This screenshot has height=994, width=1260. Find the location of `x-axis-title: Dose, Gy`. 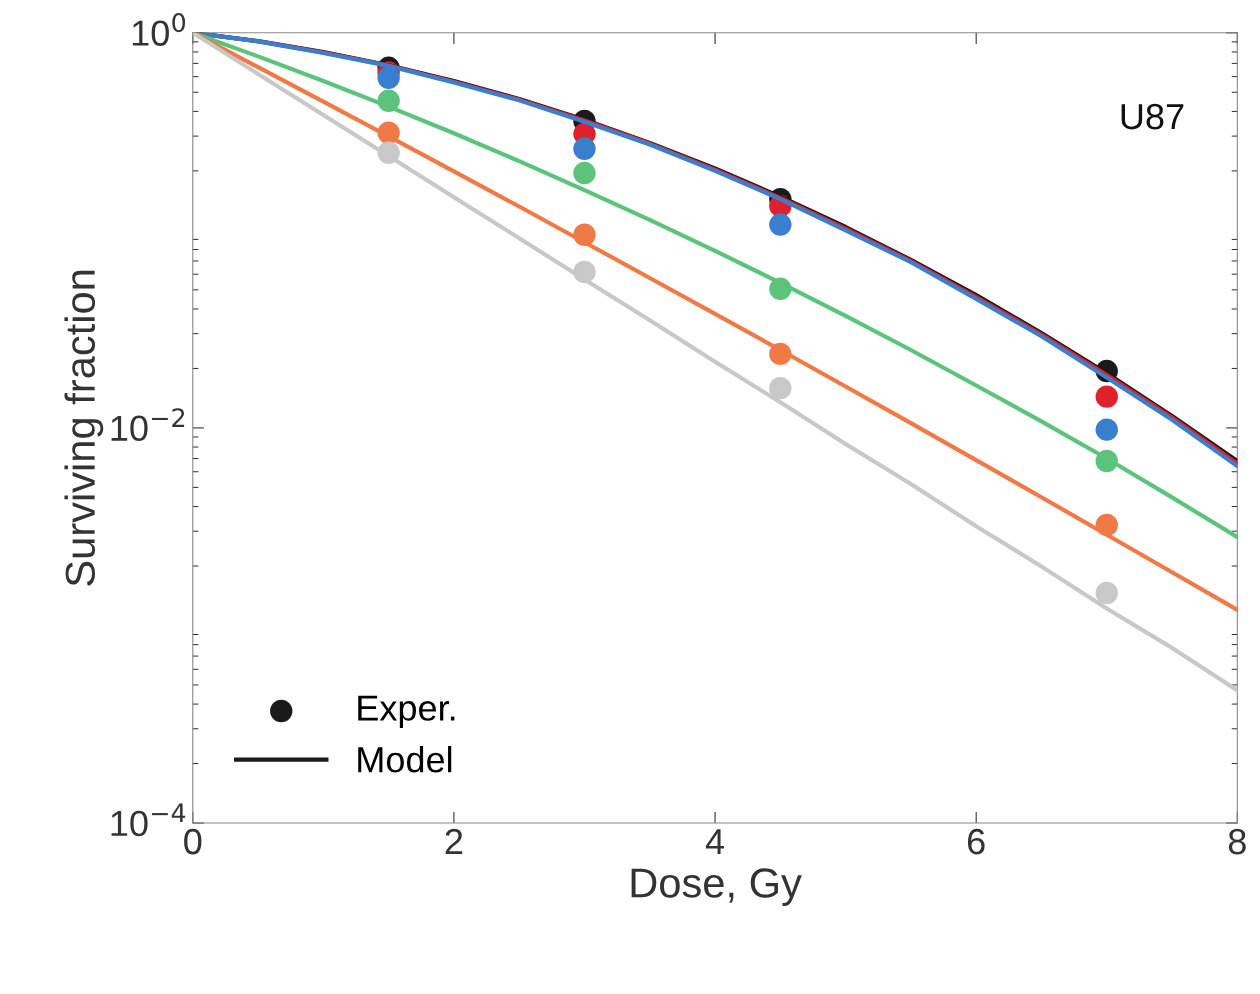

x-axis-title: Dose, Gy is located at coordinates (716, 887).